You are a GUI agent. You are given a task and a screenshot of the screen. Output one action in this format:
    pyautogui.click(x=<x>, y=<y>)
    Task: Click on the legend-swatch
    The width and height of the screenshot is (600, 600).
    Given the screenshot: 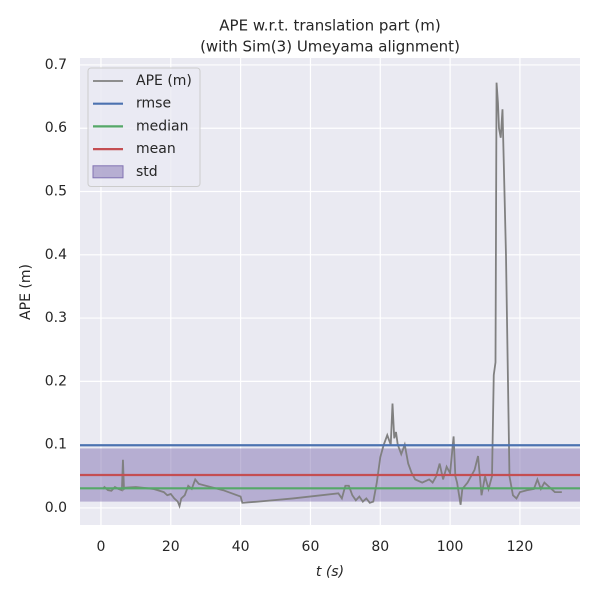 What is the action you would take?
    pyautogui.click(x=108, y=172)
    